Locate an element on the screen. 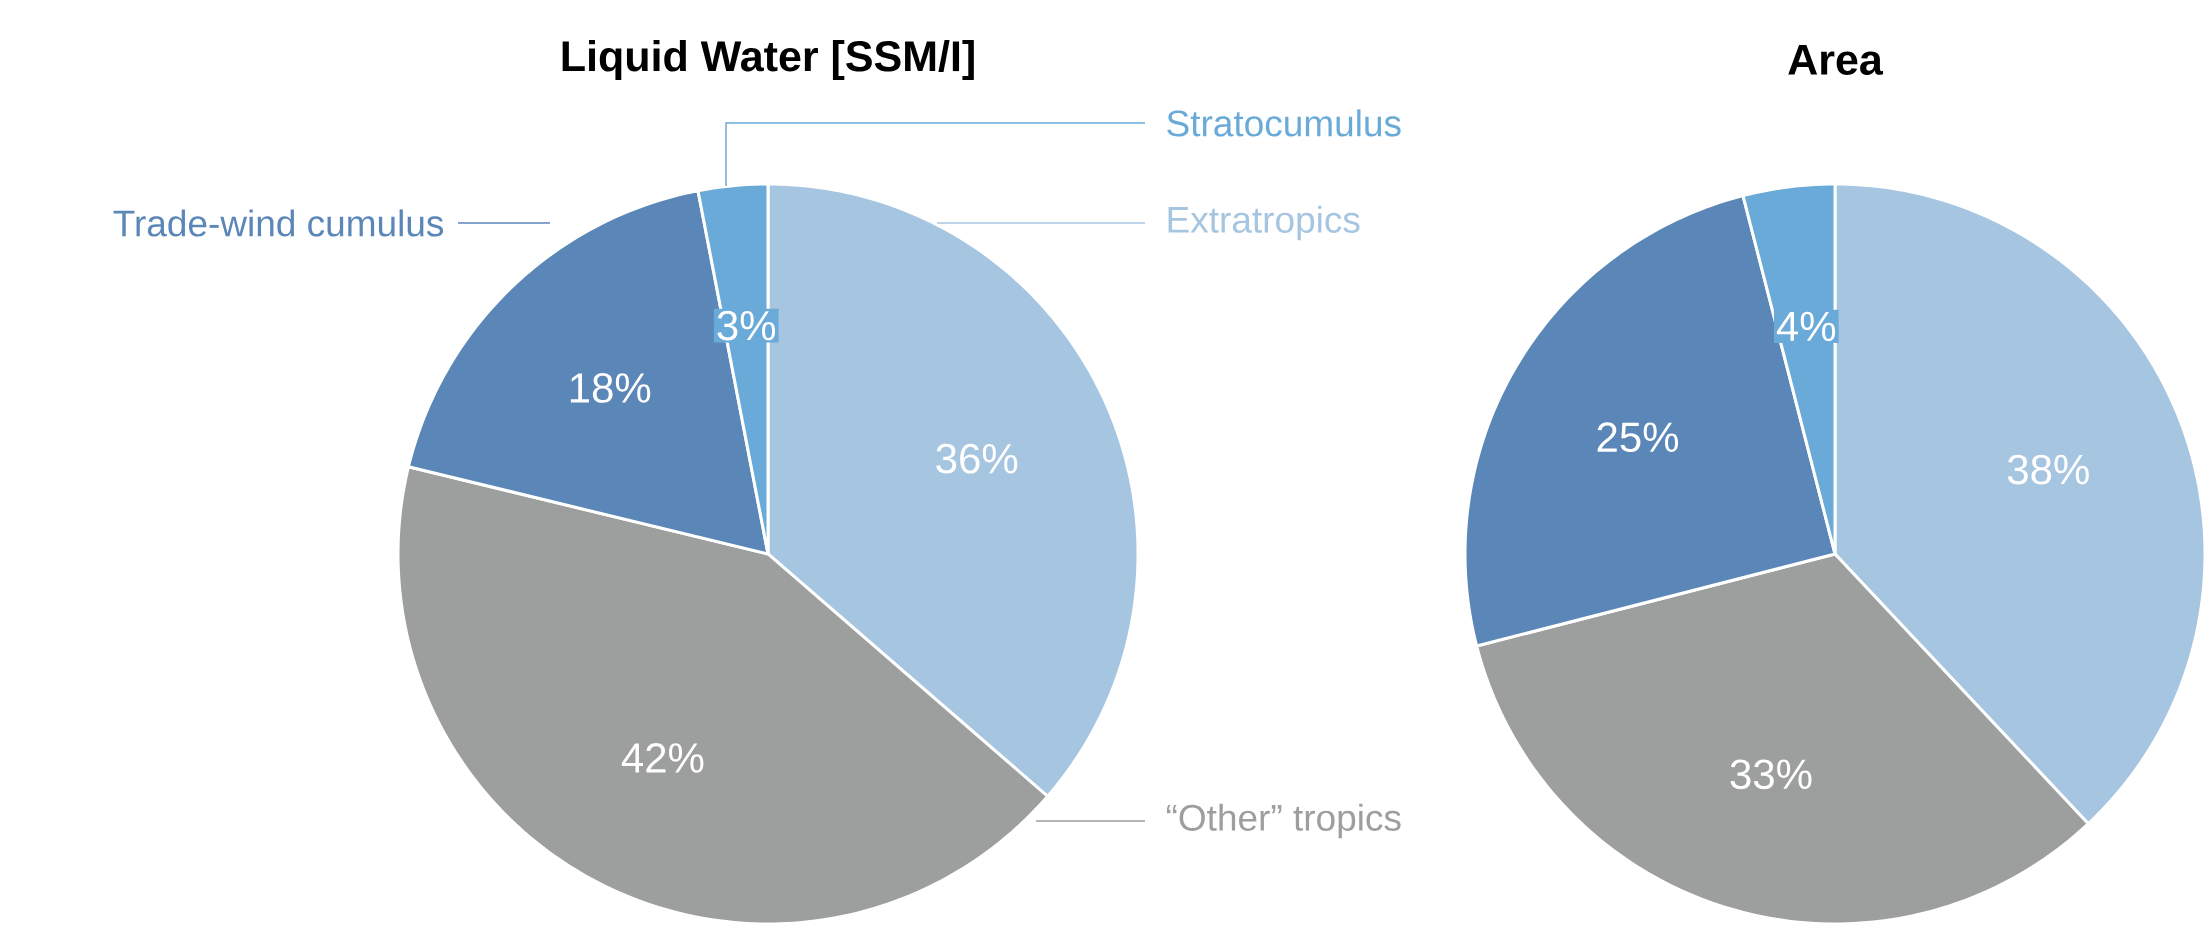  slice-label: Trade-wind cumulus is located at coordinates (278, 223).